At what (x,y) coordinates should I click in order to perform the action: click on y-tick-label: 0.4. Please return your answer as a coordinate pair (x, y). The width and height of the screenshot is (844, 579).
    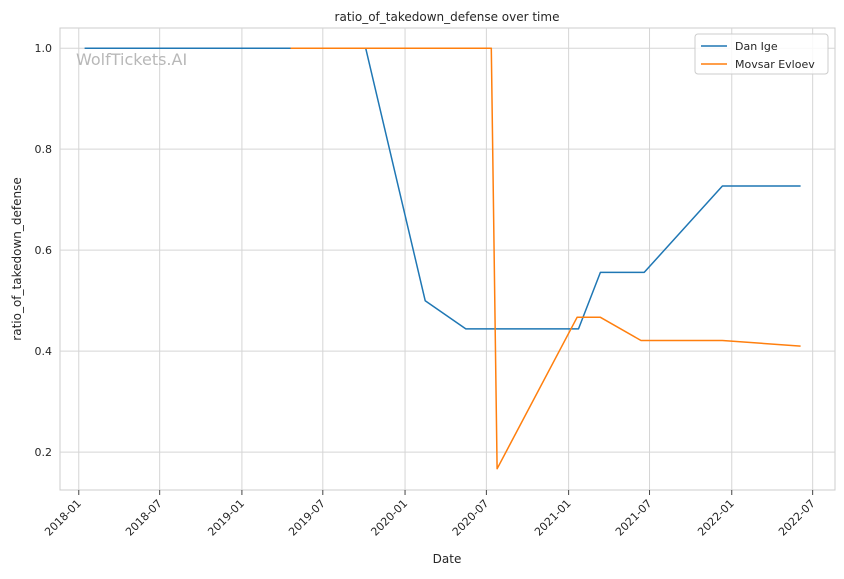
    Looking at the image, I should click on (44, 351).